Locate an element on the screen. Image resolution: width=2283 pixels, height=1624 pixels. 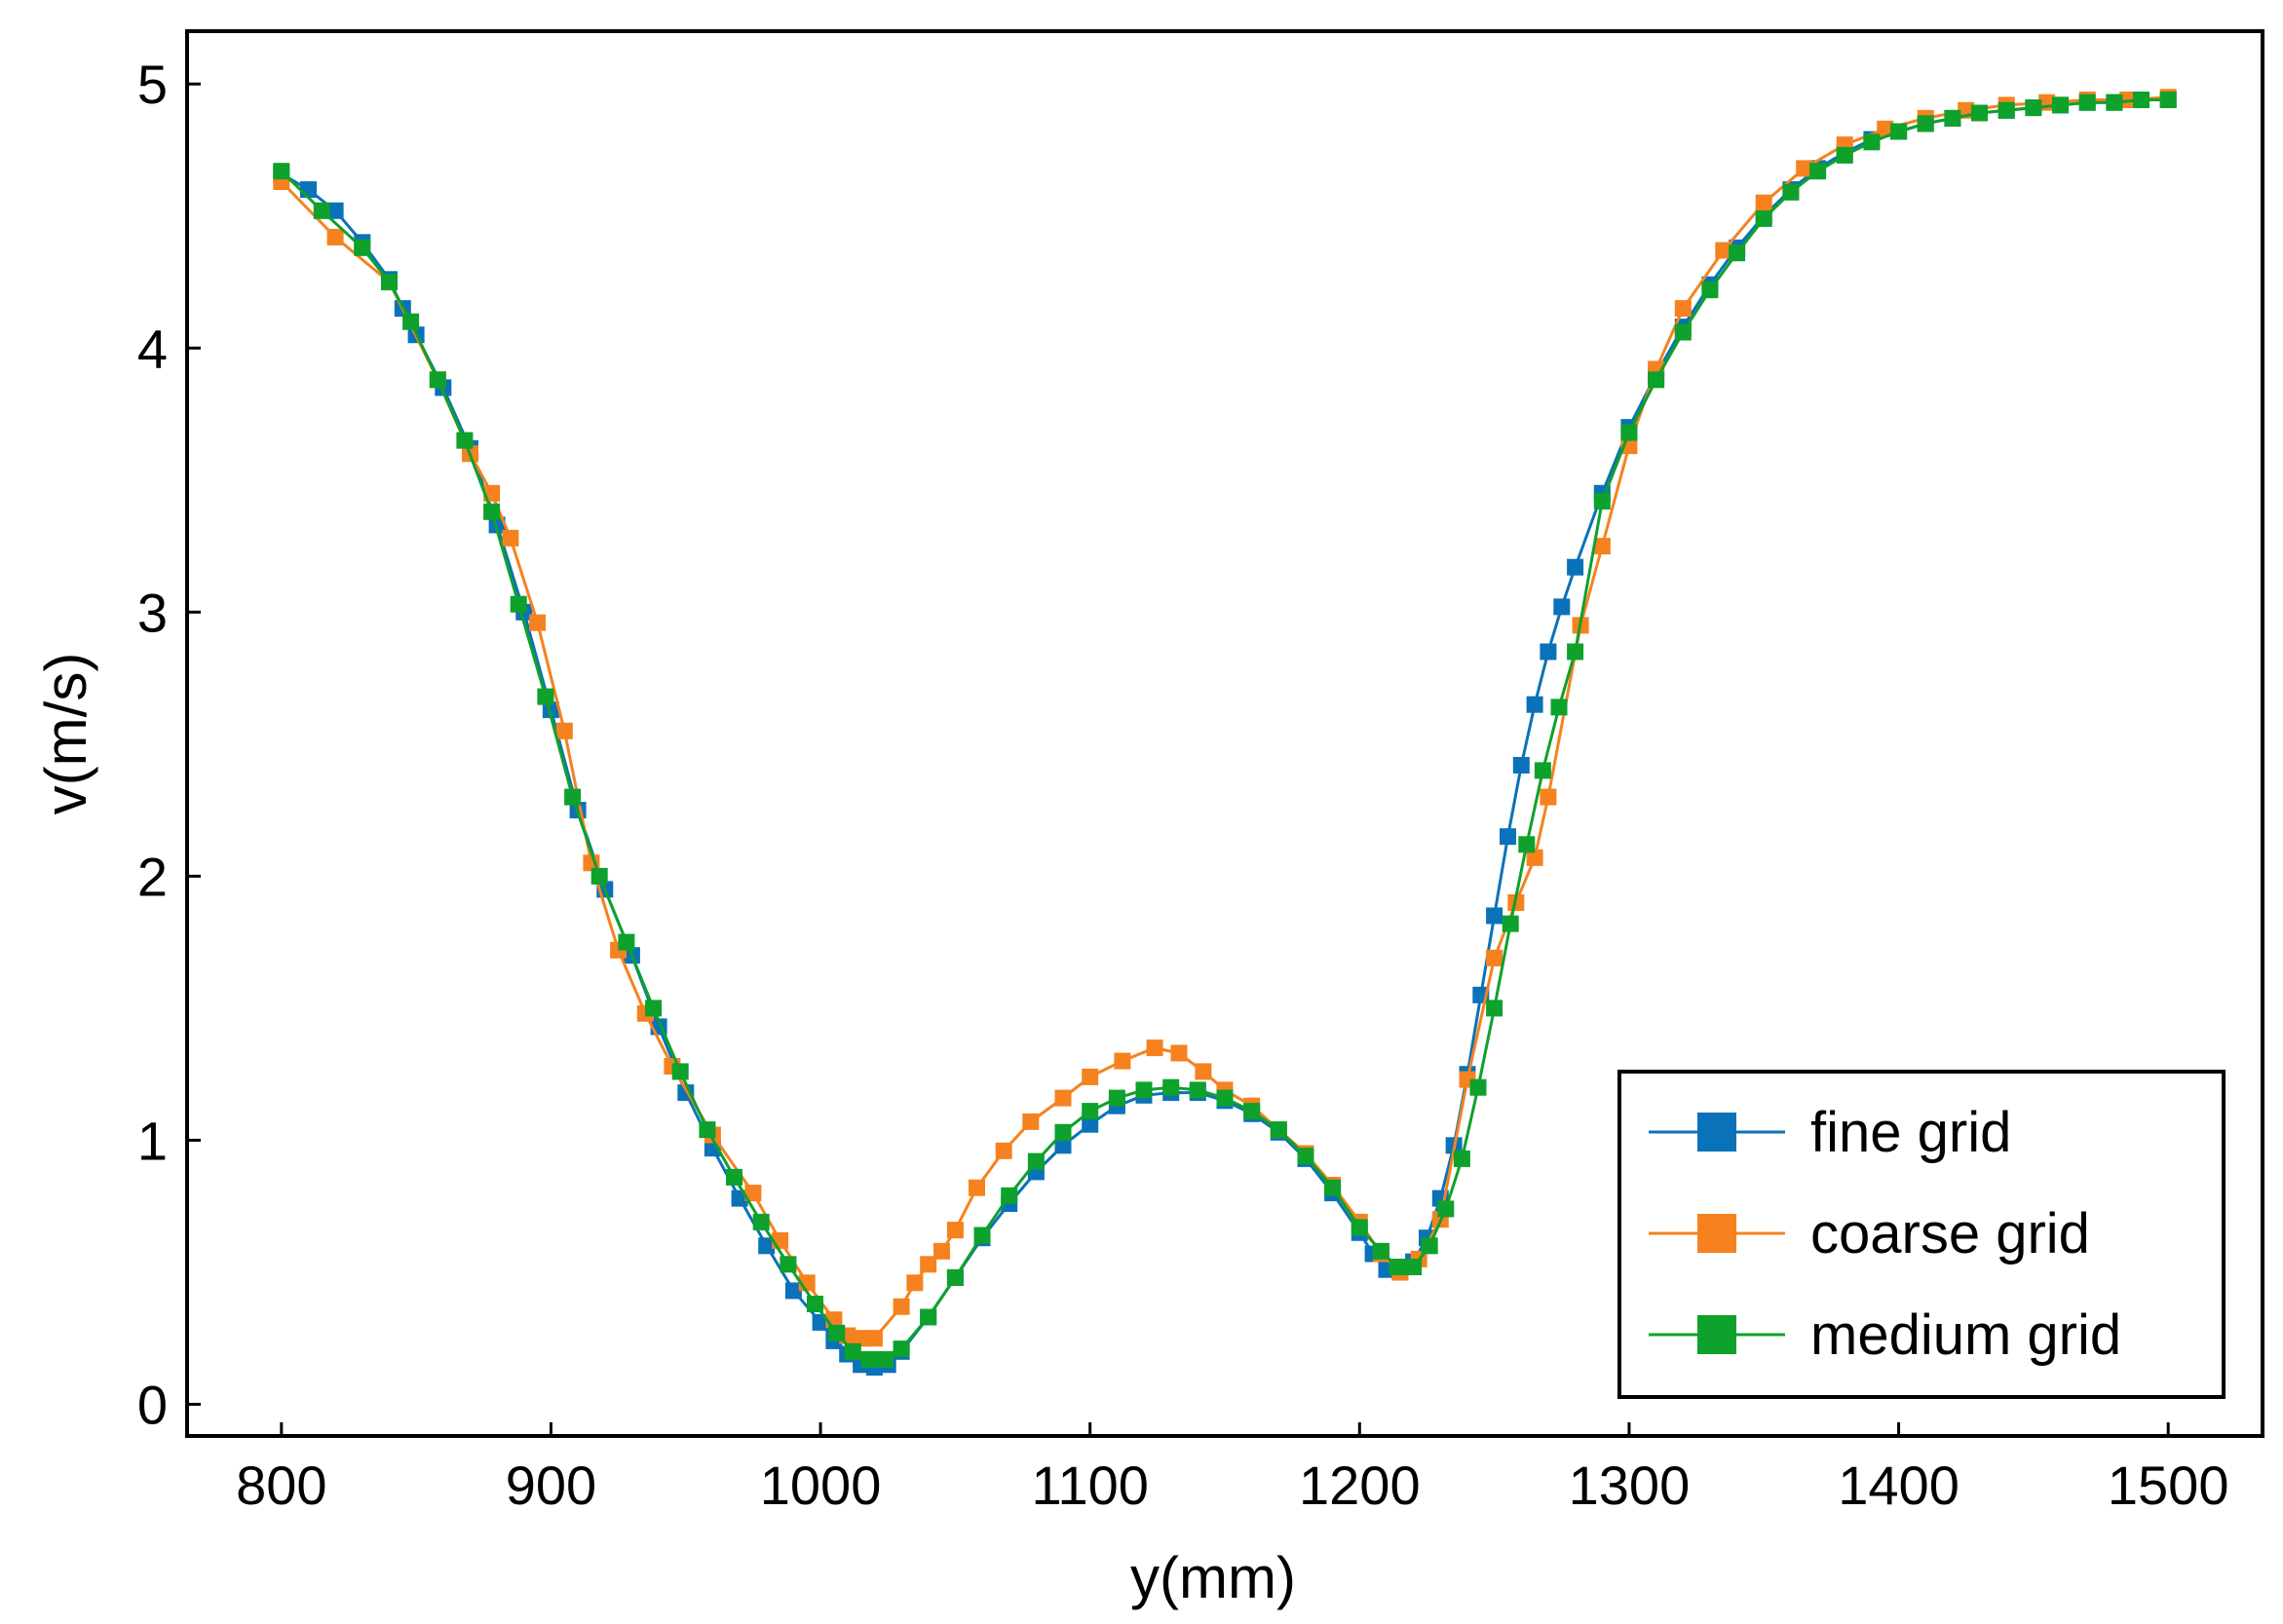
y-tick-label: 0 is located at coordinates (152, 1404).